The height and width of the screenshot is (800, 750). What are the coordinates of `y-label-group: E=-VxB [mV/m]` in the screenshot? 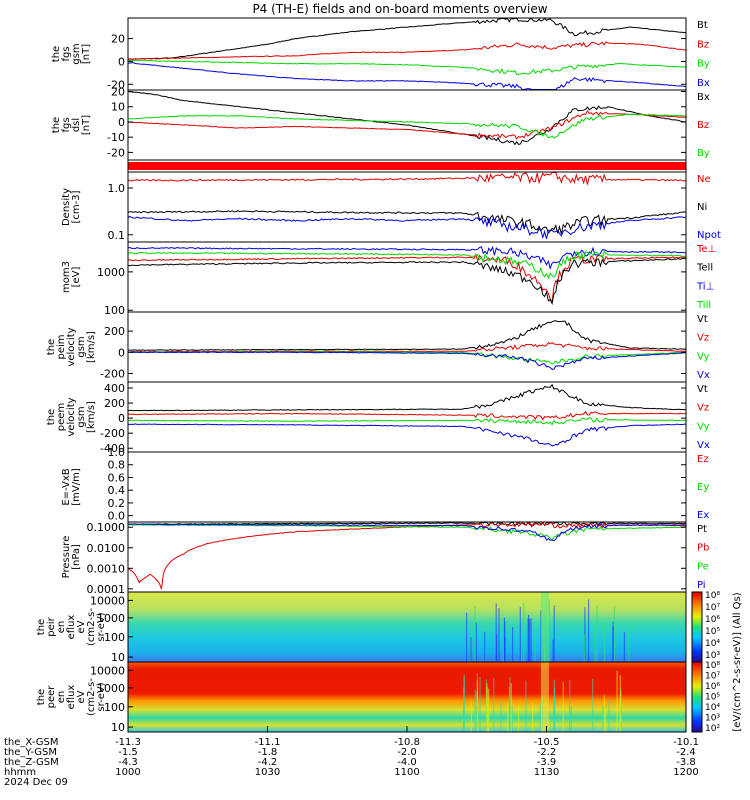 It's located at (71, 487).